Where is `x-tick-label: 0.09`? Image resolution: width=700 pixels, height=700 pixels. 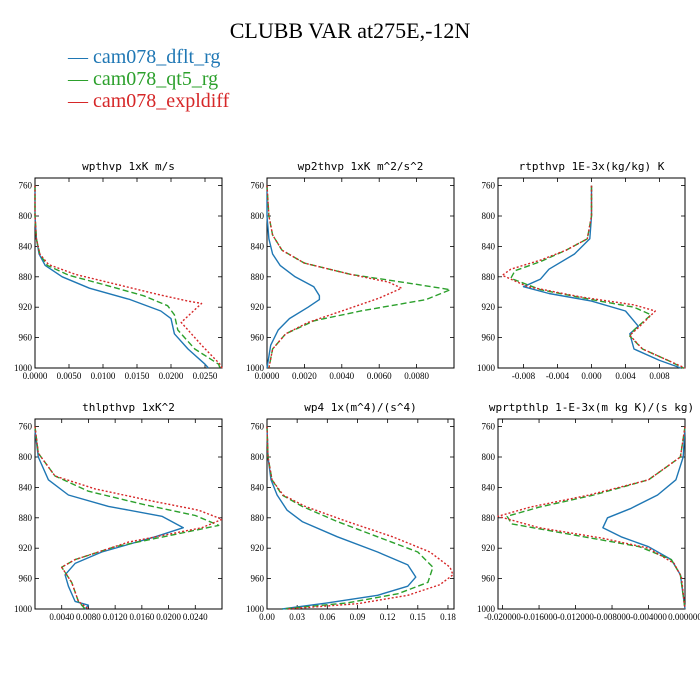
x-tick-label: 0.09 is located at coordinates (358, 617).